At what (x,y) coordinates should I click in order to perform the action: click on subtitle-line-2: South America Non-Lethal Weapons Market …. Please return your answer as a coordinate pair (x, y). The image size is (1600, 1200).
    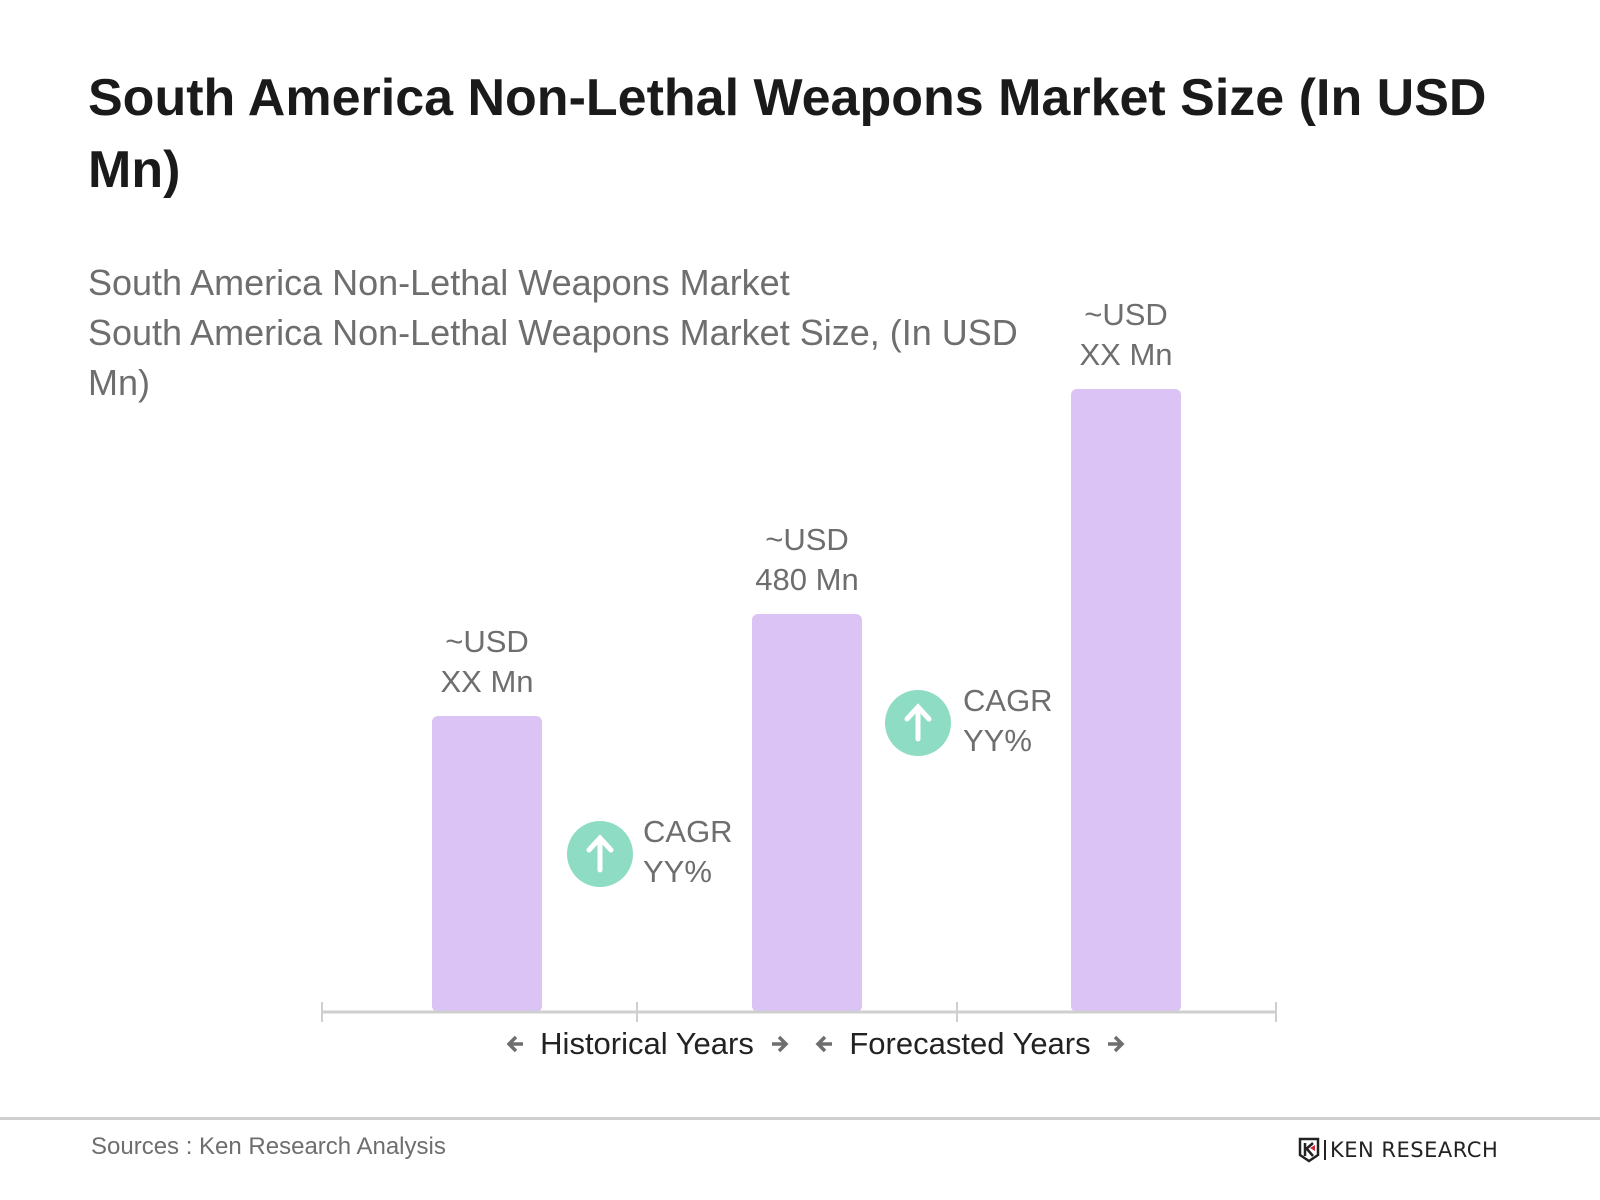
    Looking at the image, I should click on (553, 357).